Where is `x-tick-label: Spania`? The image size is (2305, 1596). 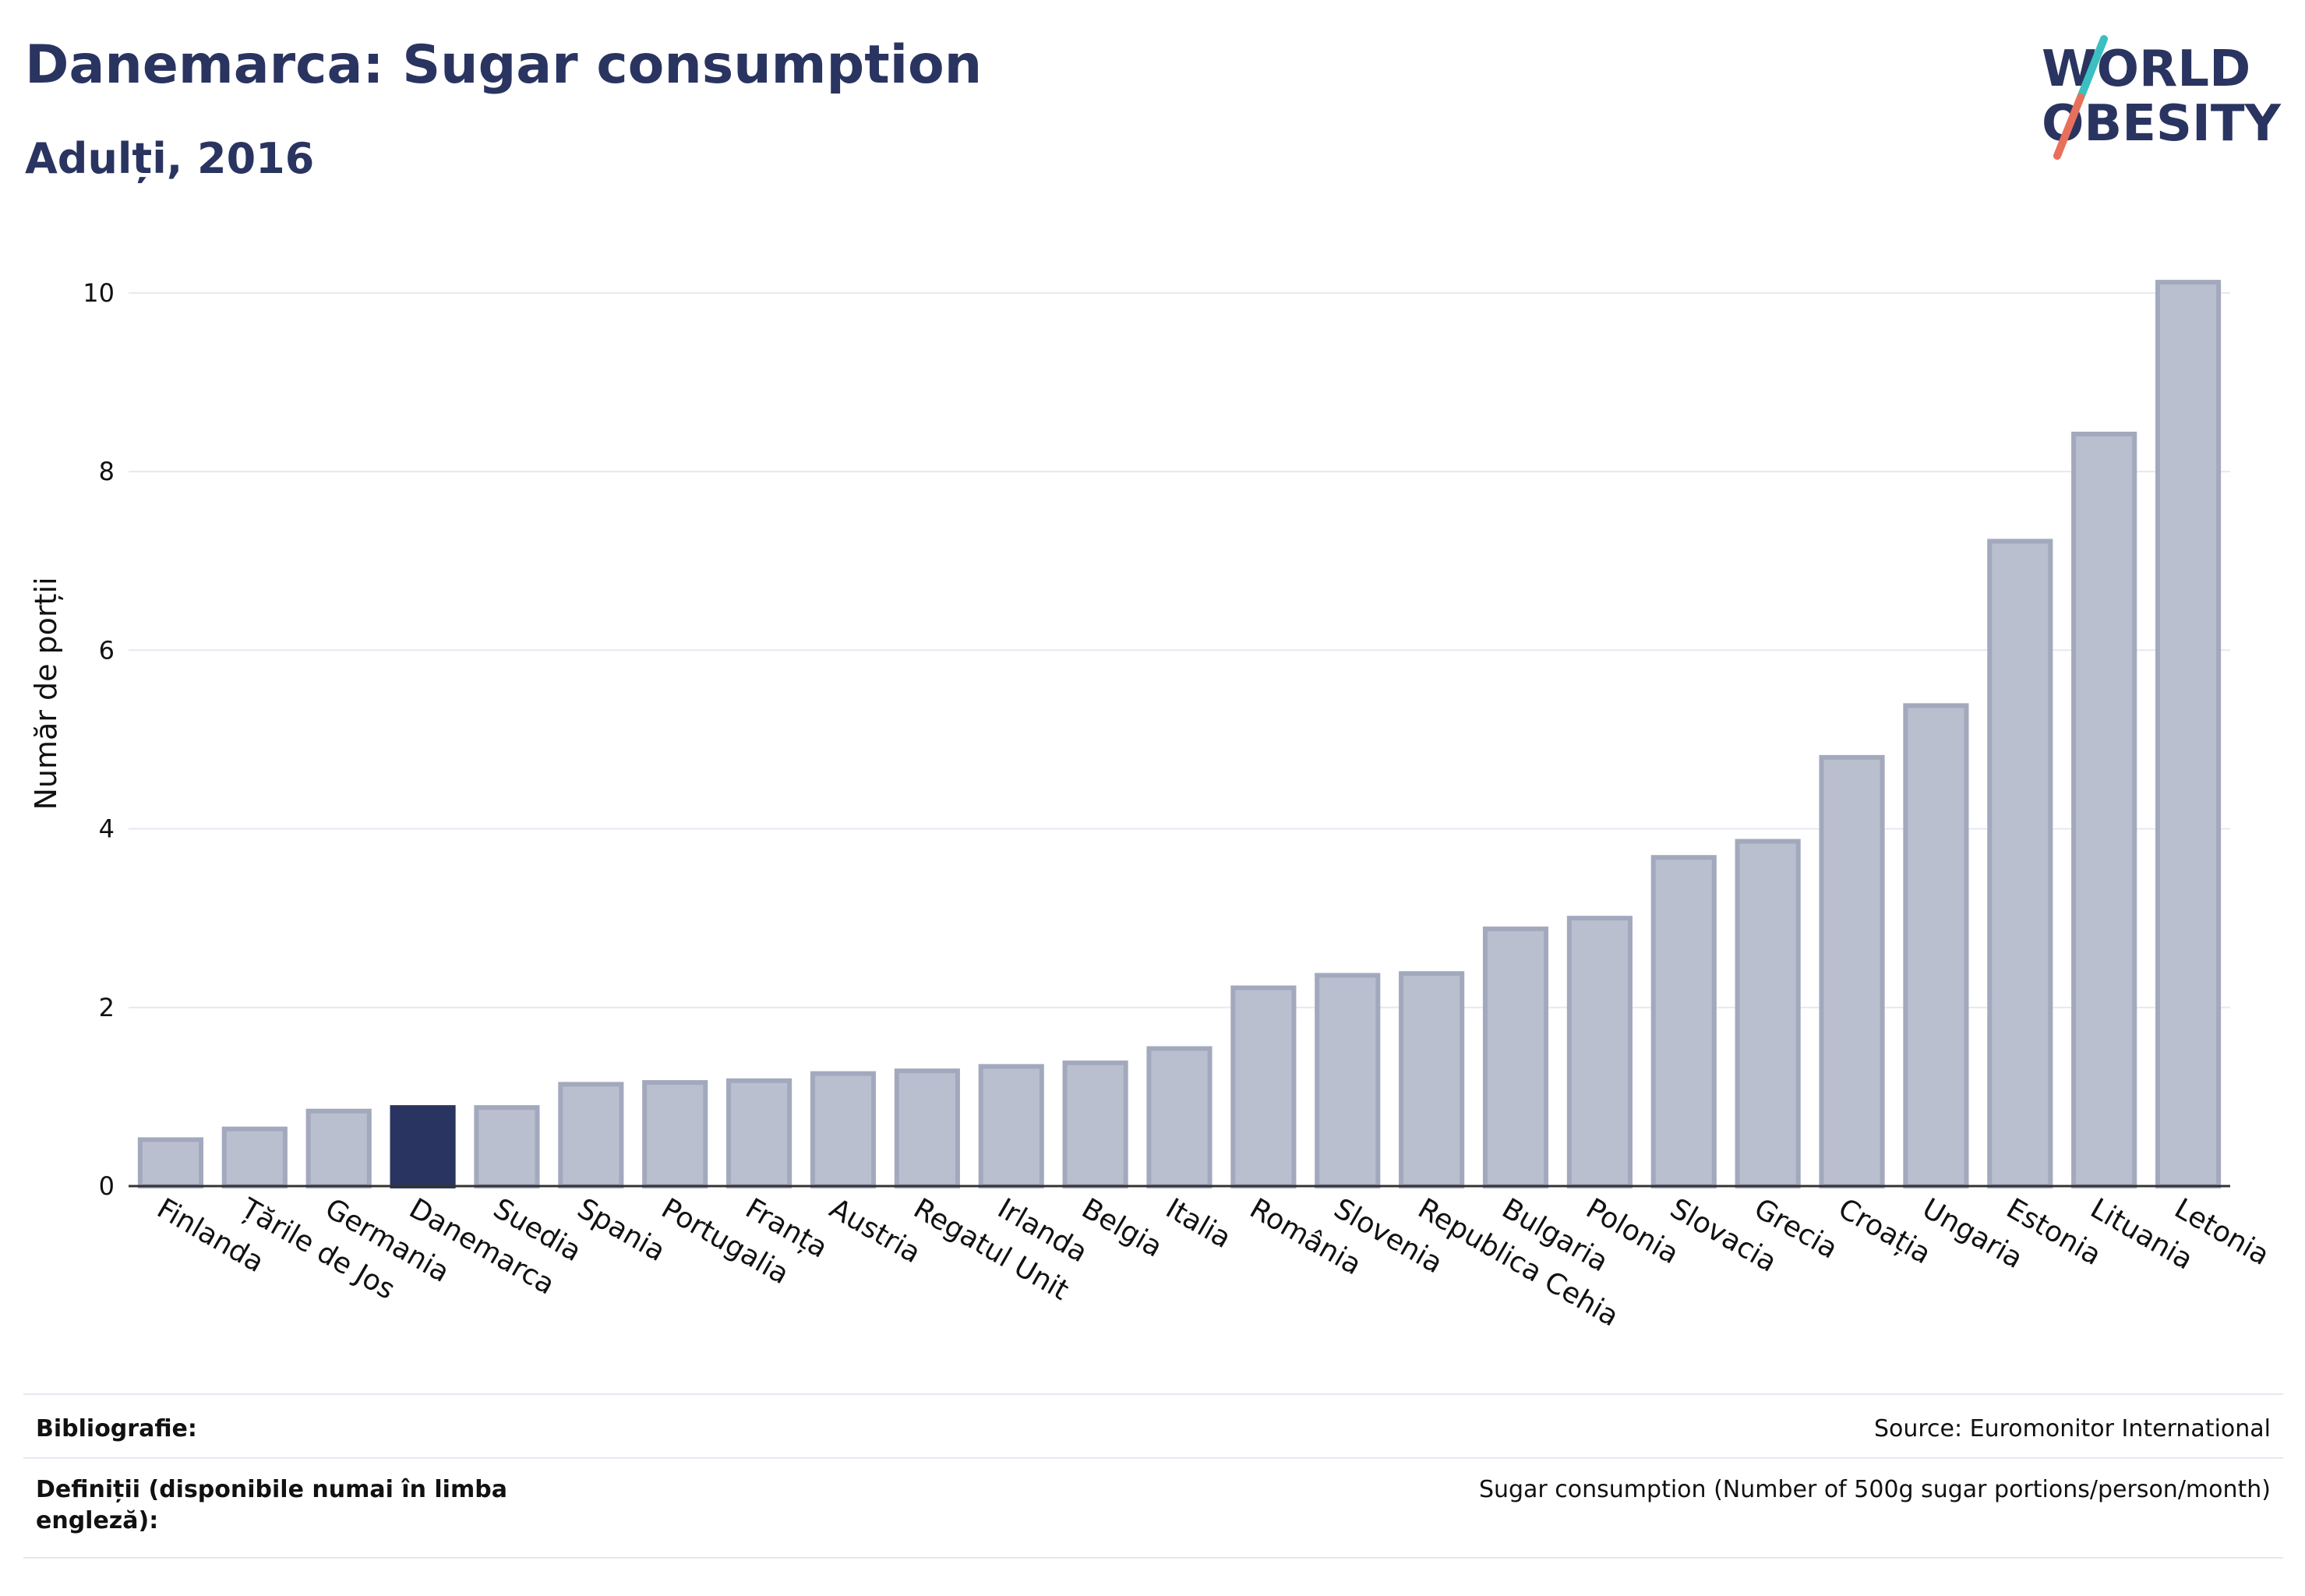 x-tick-label: Spania is located at coordinates (621, 1230).